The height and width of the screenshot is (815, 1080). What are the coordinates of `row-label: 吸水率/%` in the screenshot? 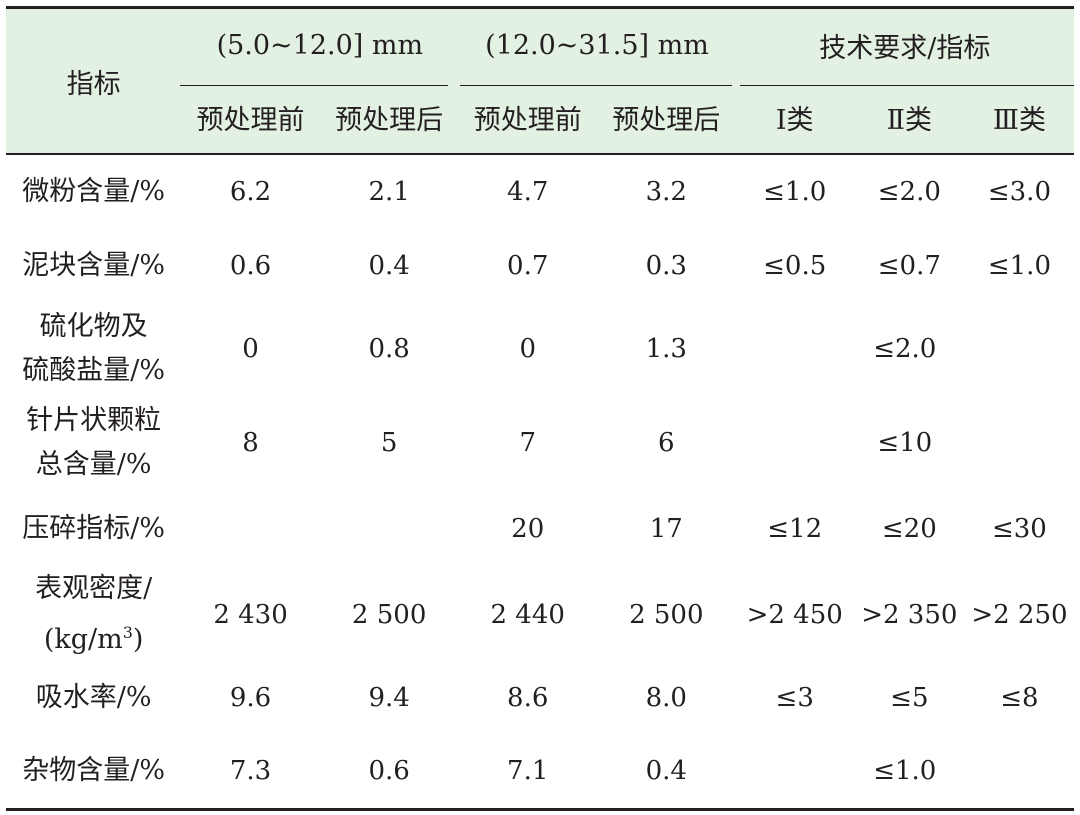 It's located at (93, 697).